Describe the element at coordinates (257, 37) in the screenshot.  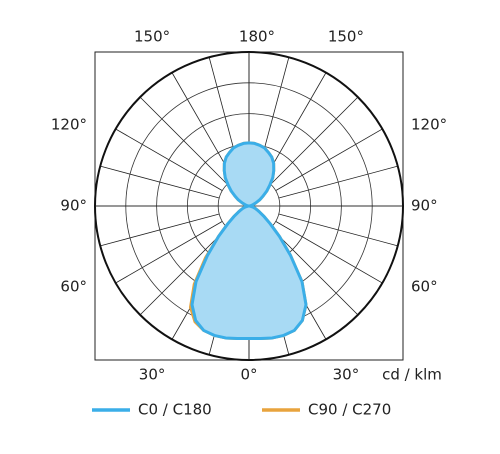
I see `angle-label: 180°` at that location.